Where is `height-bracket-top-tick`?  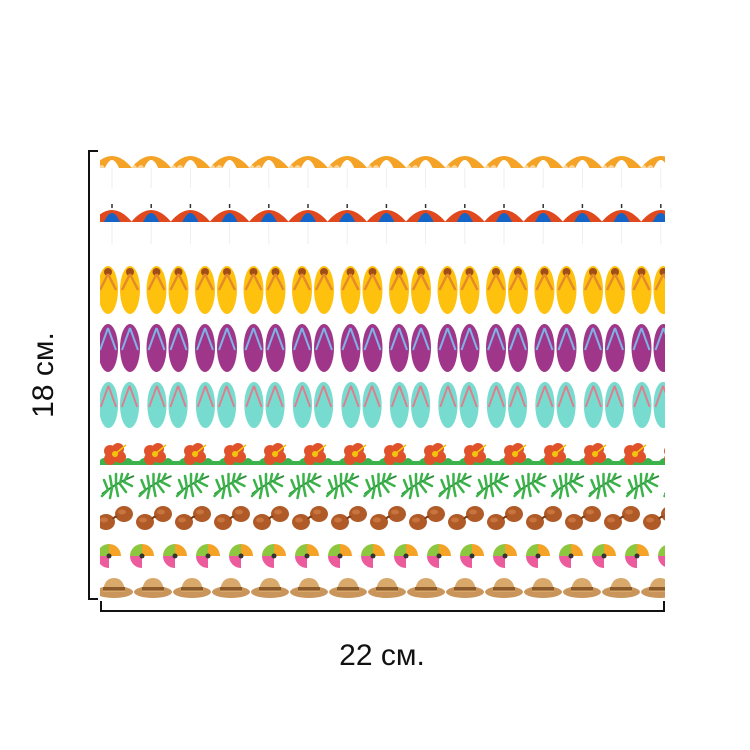
height-bracket-top-tick is located at coordinates (93, 151).